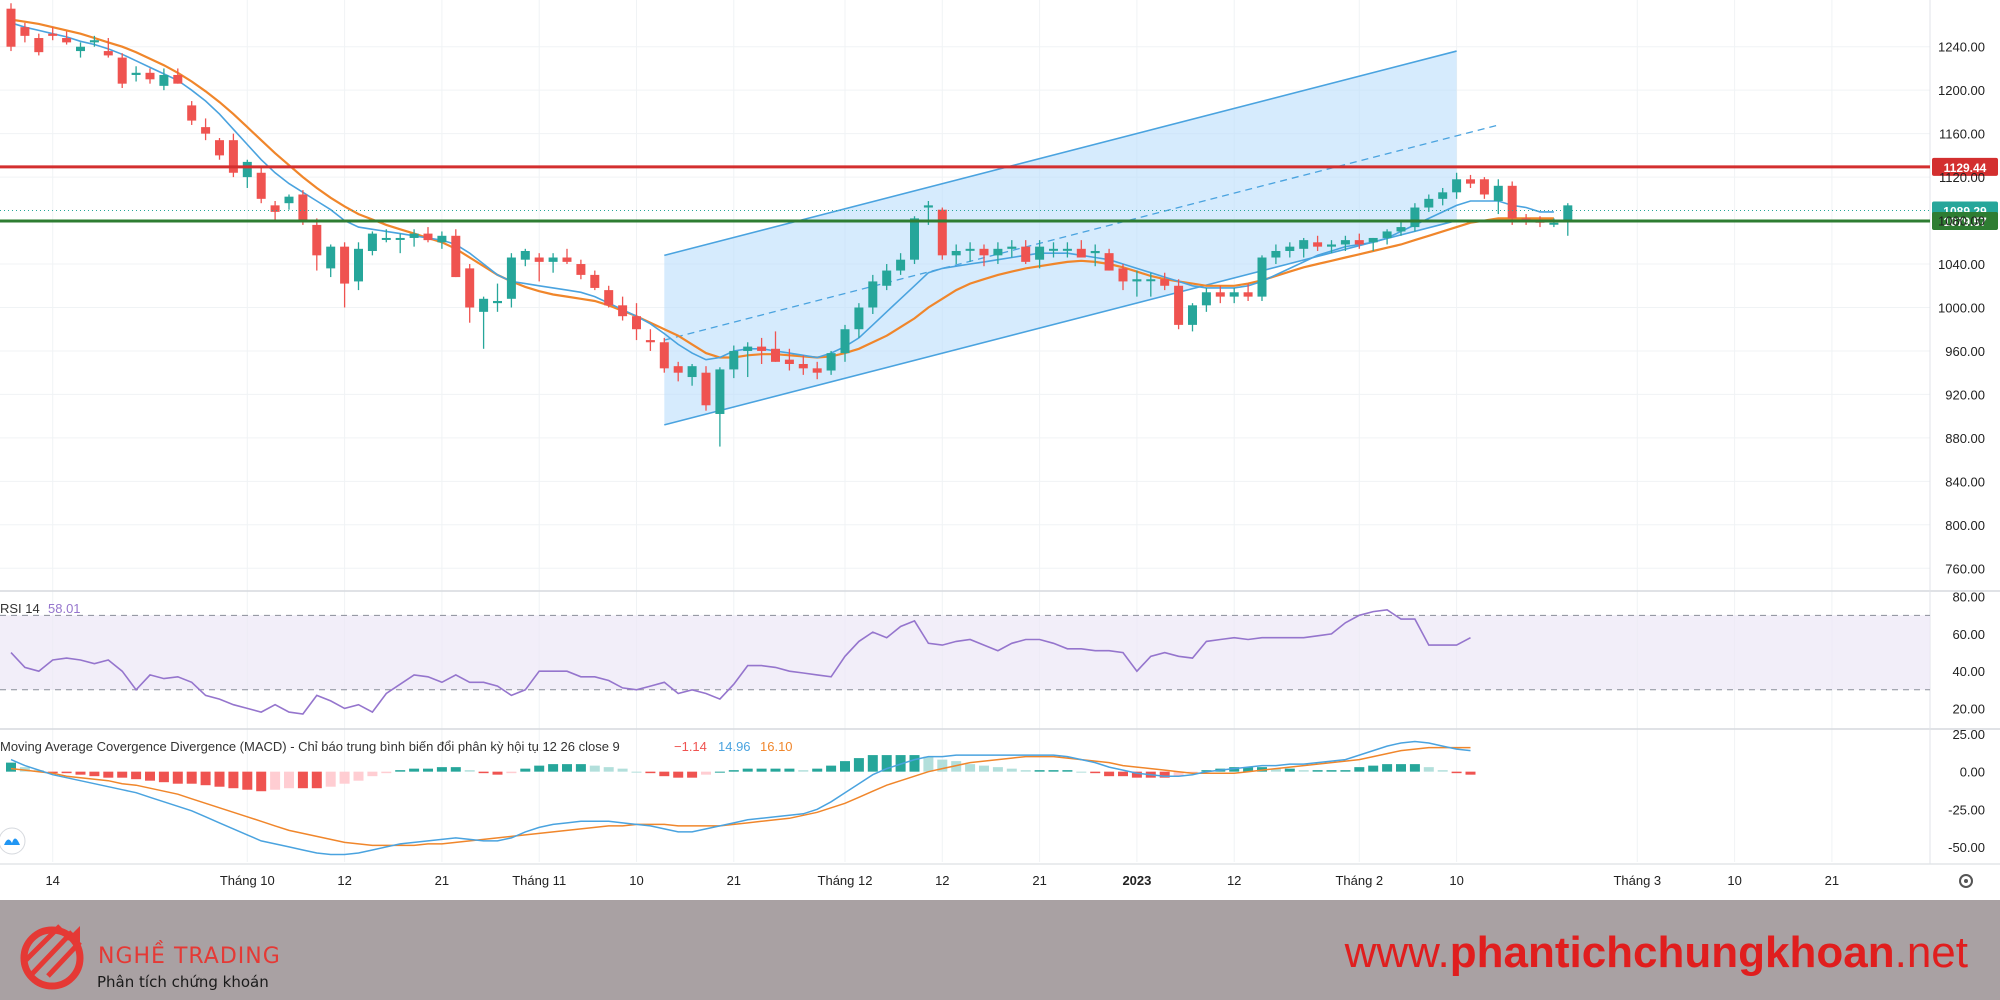 The width and height of the screenshot is (2000, 1000). I want to click on website-url: www.phantichchungkhoan.net, so click(1656, 952).